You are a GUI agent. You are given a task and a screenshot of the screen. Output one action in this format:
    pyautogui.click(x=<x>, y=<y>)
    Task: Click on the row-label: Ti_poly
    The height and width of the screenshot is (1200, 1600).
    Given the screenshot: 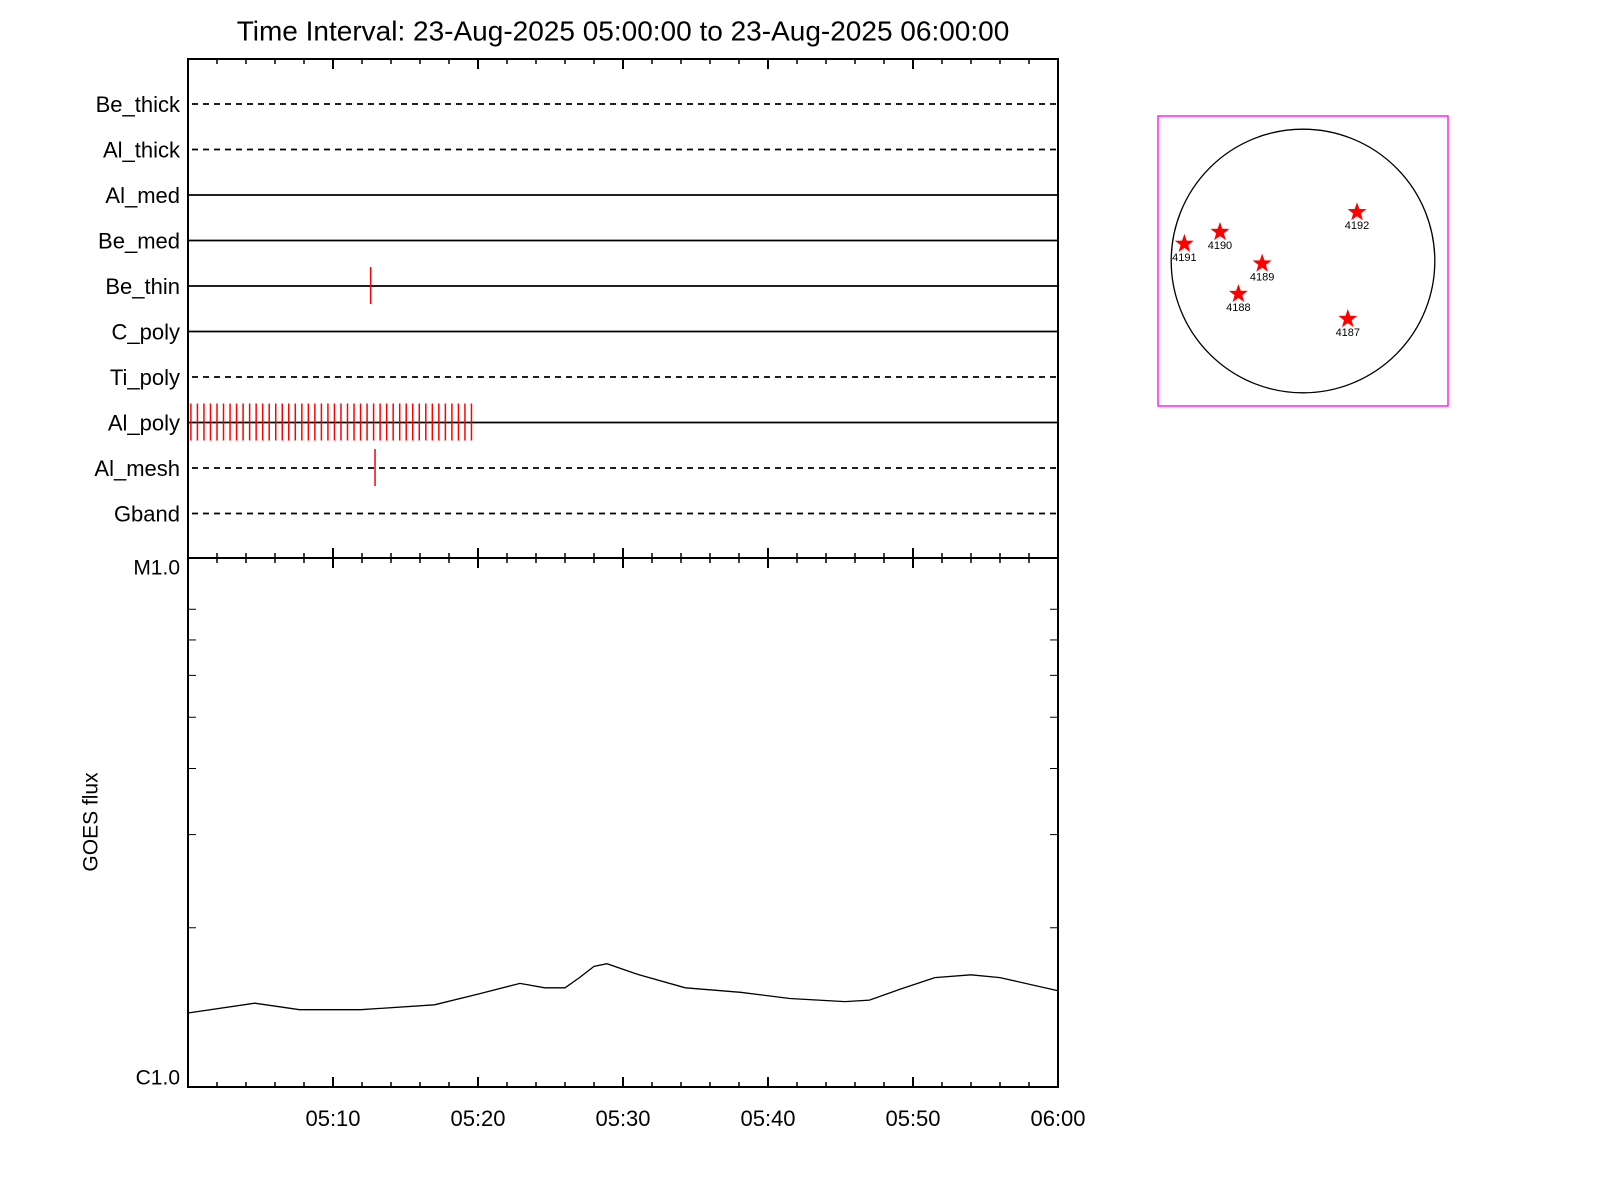 What is the action you would take?
    pyautogui.click(x=145, y=377)
    